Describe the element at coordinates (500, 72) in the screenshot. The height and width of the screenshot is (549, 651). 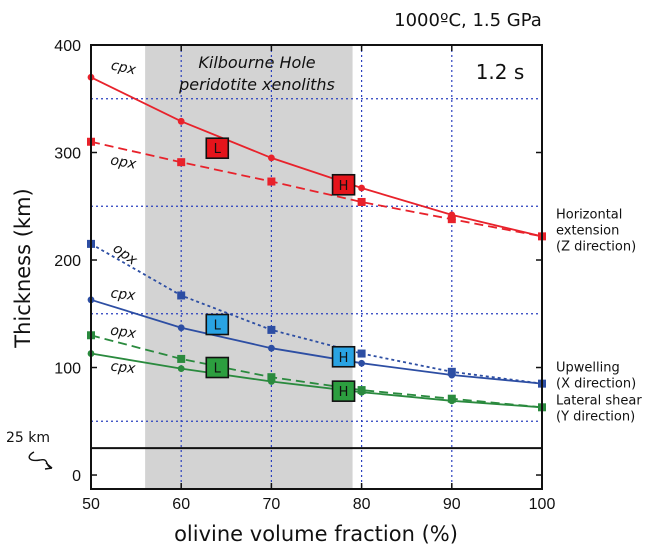
I see `time-label: 1.2 s` at that location.